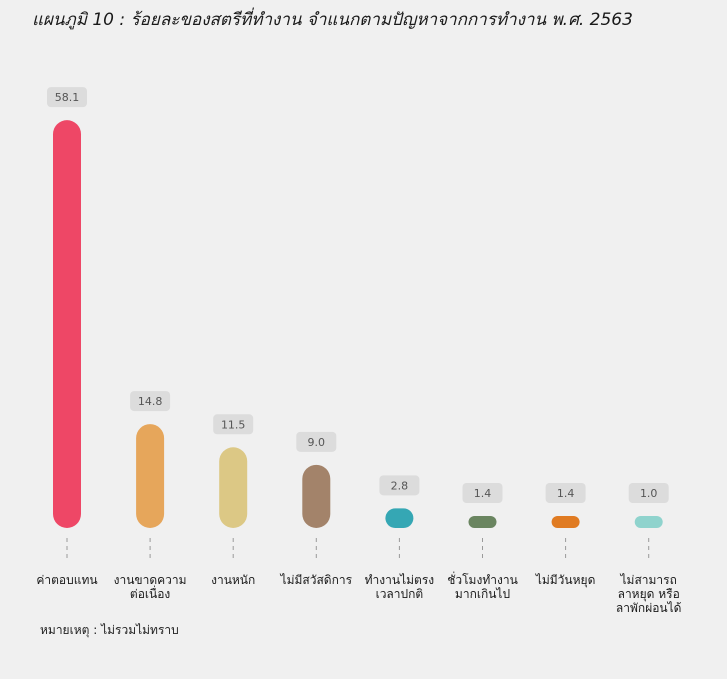 The width and height of the screenshot is (727, 679). I want to click on data-label-3: 9.0, so click(317, 442).